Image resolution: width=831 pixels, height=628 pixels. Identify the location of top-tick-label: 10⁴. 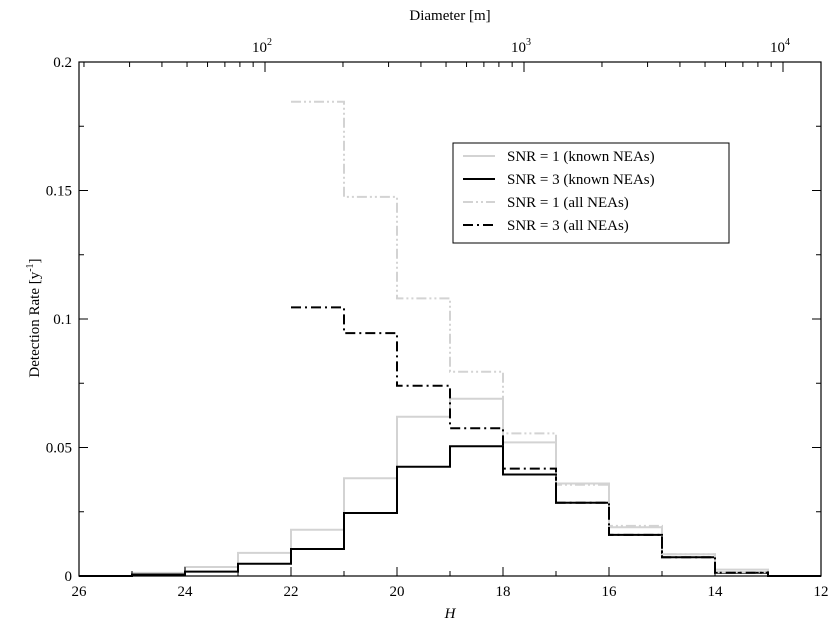
(780, 46).